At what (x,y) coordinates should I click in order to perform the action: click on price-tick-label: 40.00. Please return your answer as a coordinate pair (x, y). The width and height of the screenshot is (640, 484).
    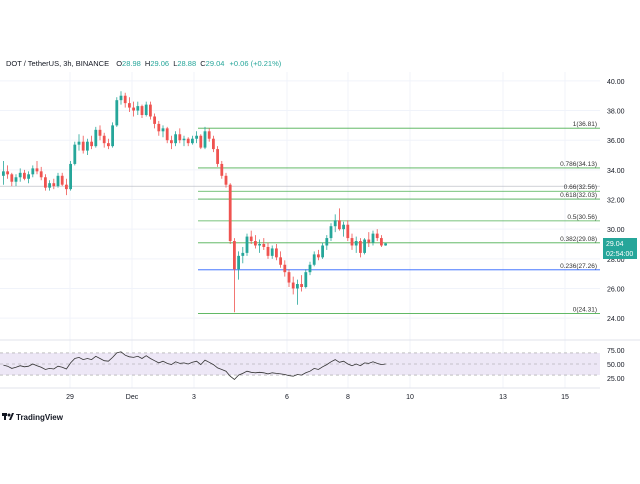
    Looking at the image, I should click on (616, 82).